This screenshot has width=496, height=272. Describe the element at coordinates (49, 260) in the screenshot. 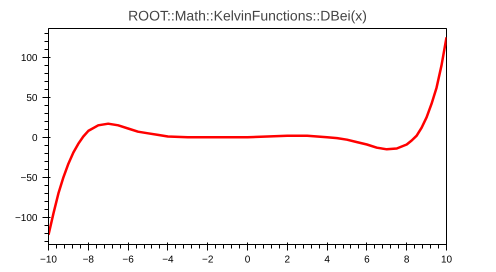

I see `x-tick-label: −10` at that location.